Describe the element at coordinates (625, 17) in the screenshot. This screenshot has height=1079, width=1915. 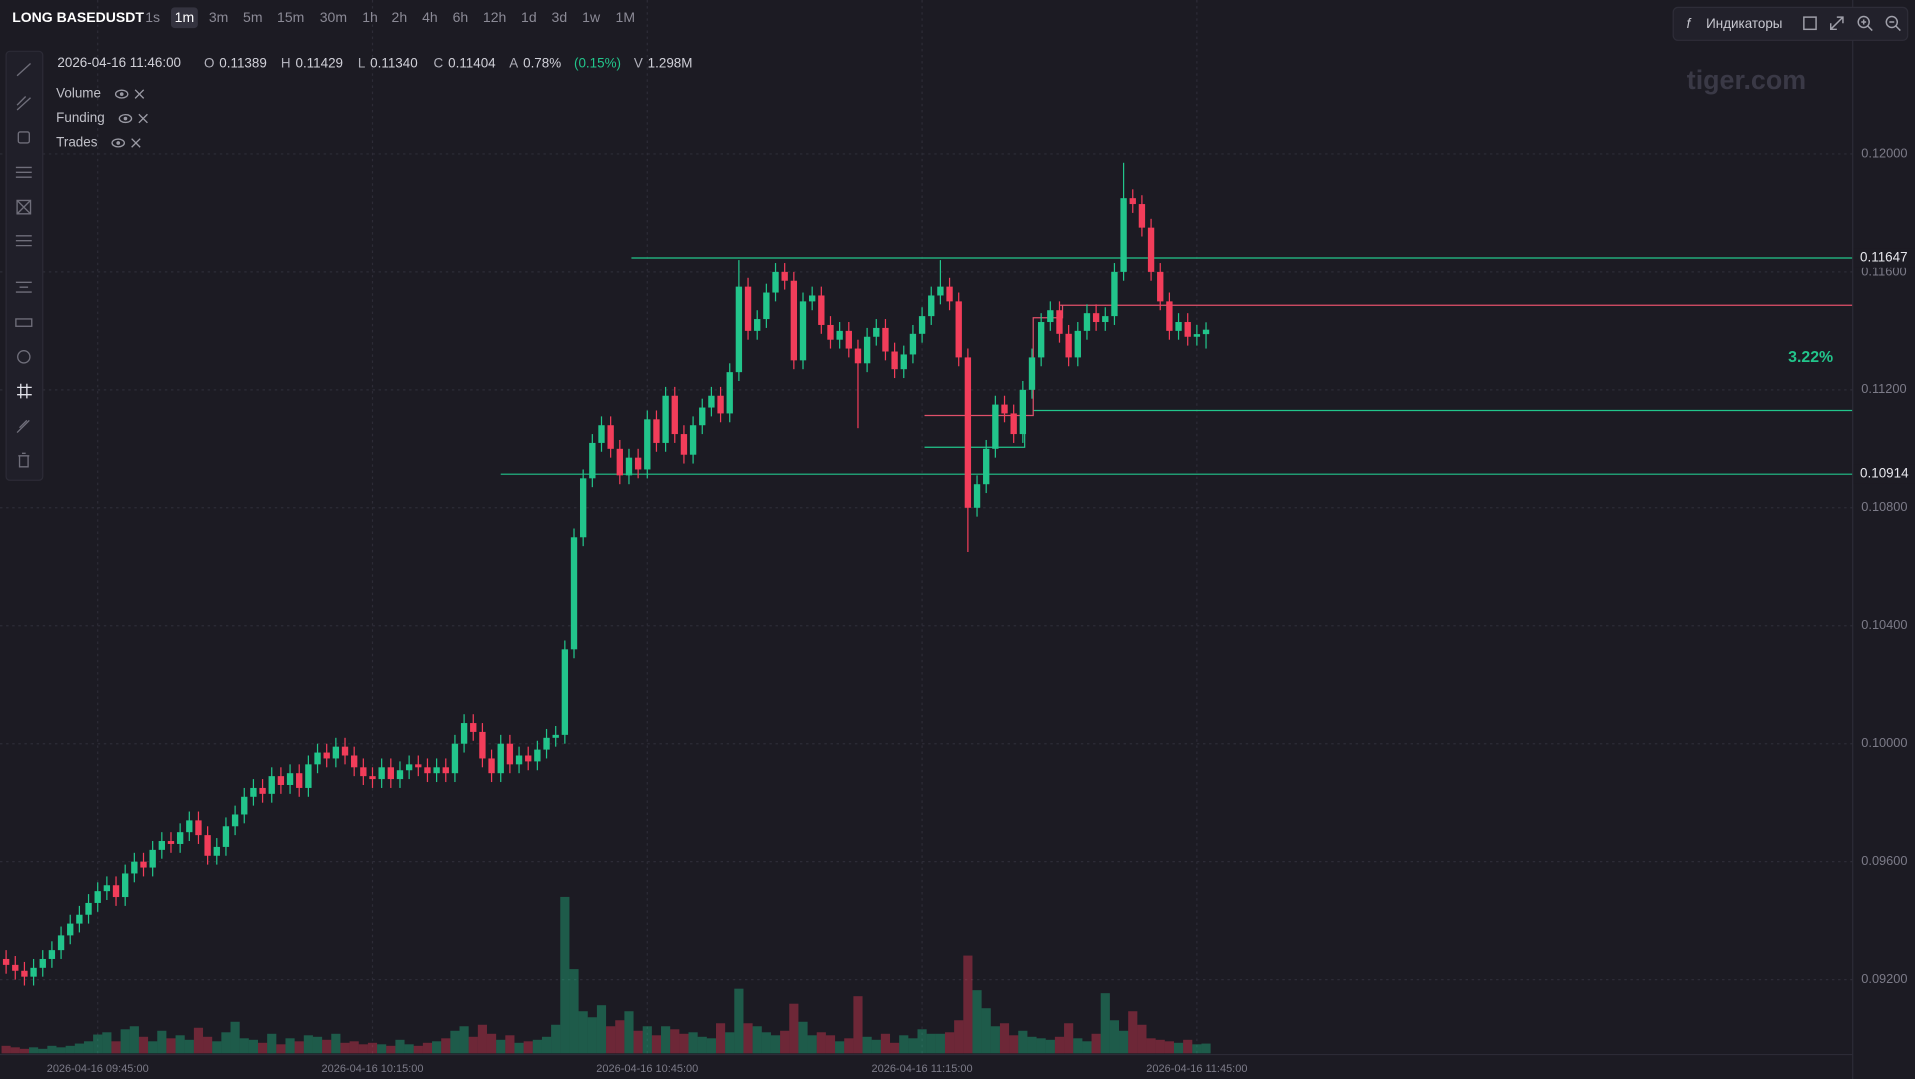
I see `timeframe: 1M` at that location.